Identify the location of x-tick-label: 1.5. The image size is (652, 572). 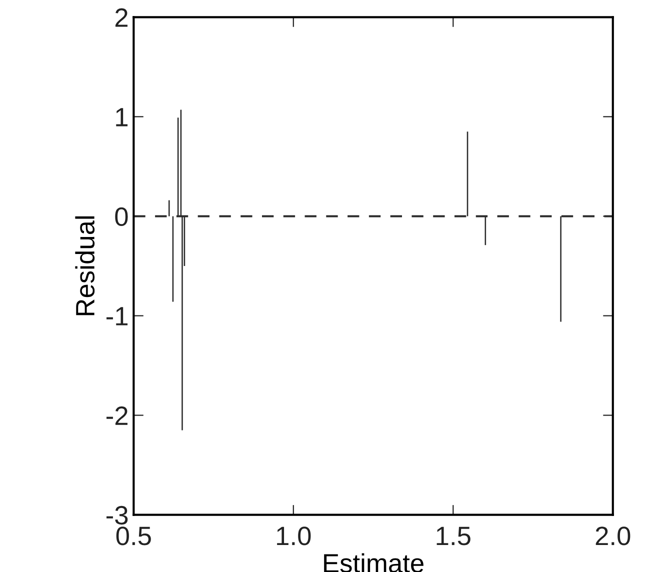
(453, 536).